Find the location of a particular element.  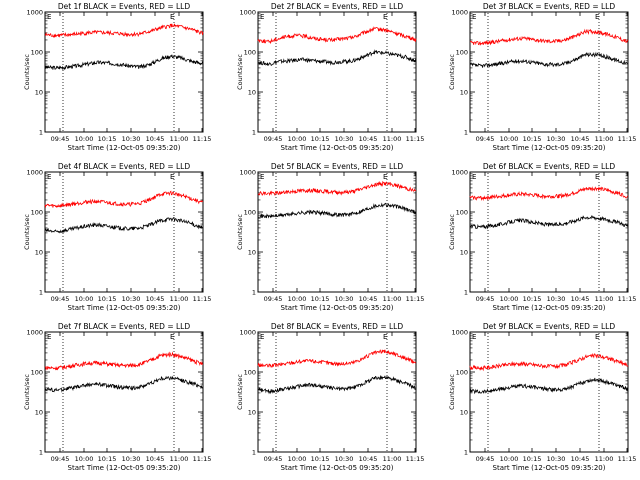

chart-title: Det 8f BLACK = Events, RED = LLD is located at coordinates (337, 326).